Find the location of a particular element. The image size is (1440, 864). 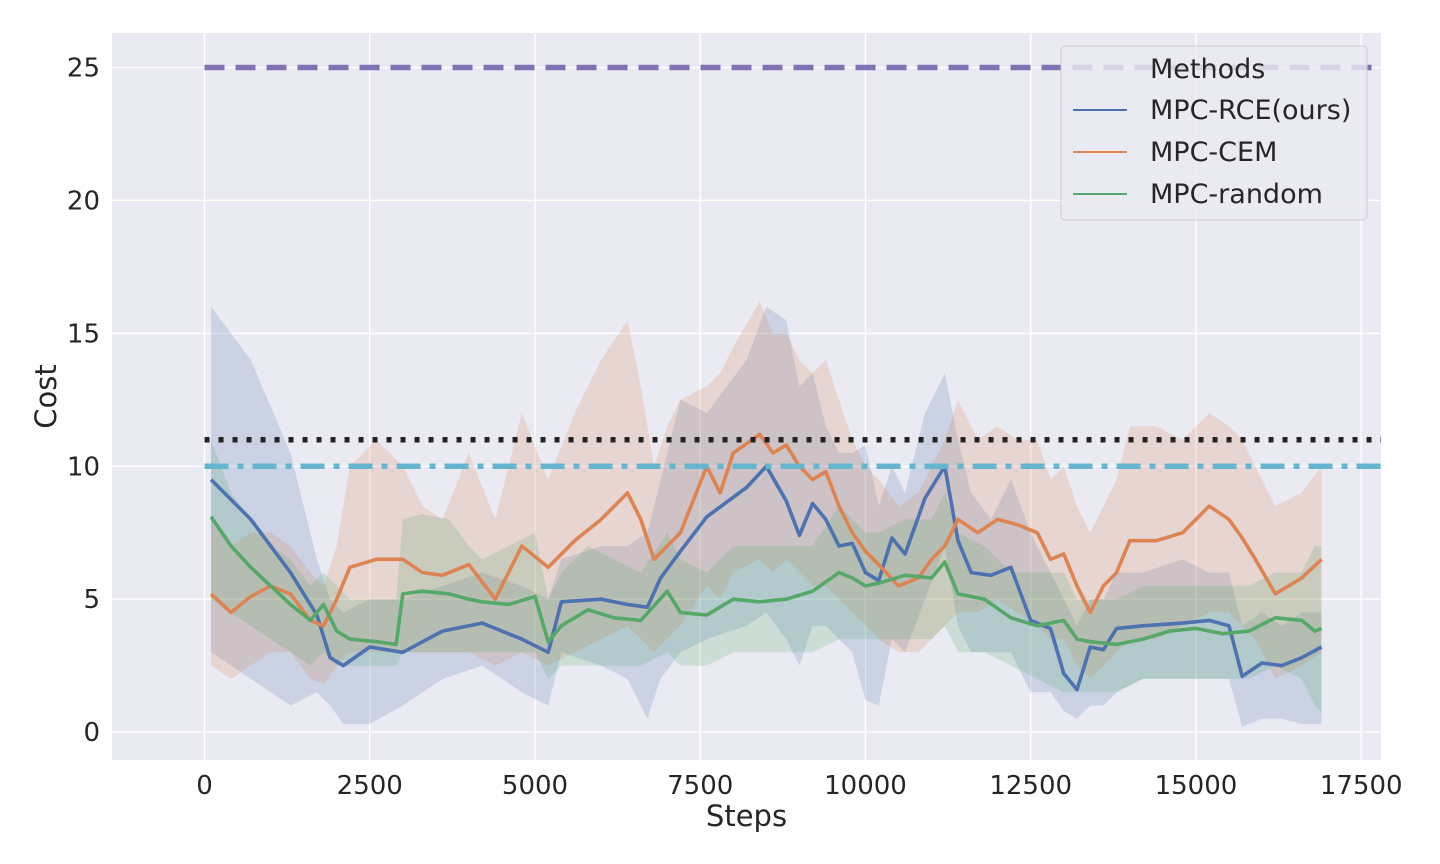

x-tick-label-6: 15000 is located at coordinates (1196, 786).